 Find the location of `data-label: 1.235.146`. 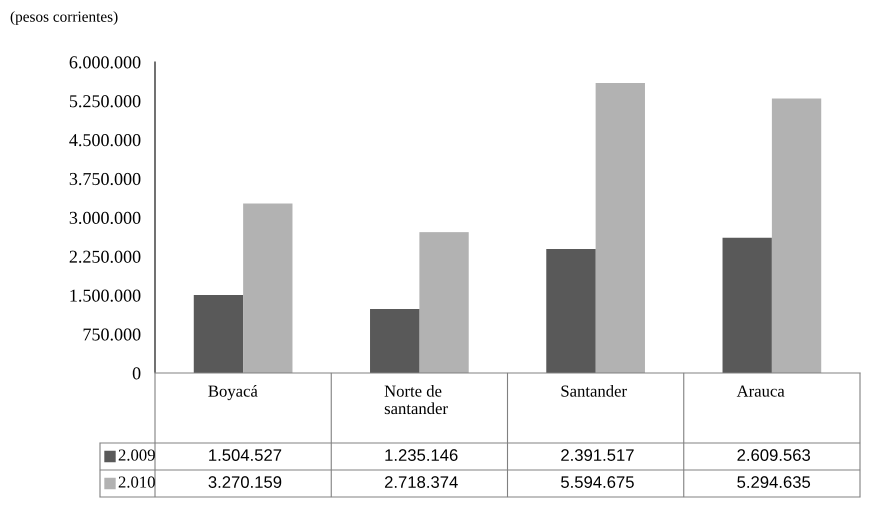

data-label: 1.235.146 is located at coordinates (421, 455).